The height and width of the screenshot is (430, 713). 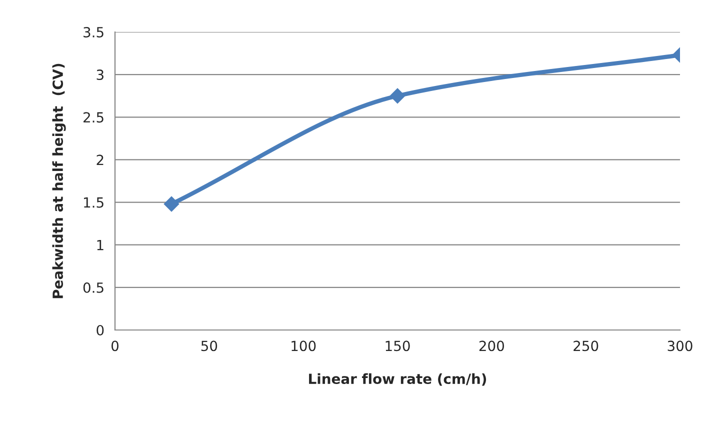 What do you see at coordinates (209, 346) in the screenshot?
I see `x-tick-label: 50` at bounding box center [209, 346].